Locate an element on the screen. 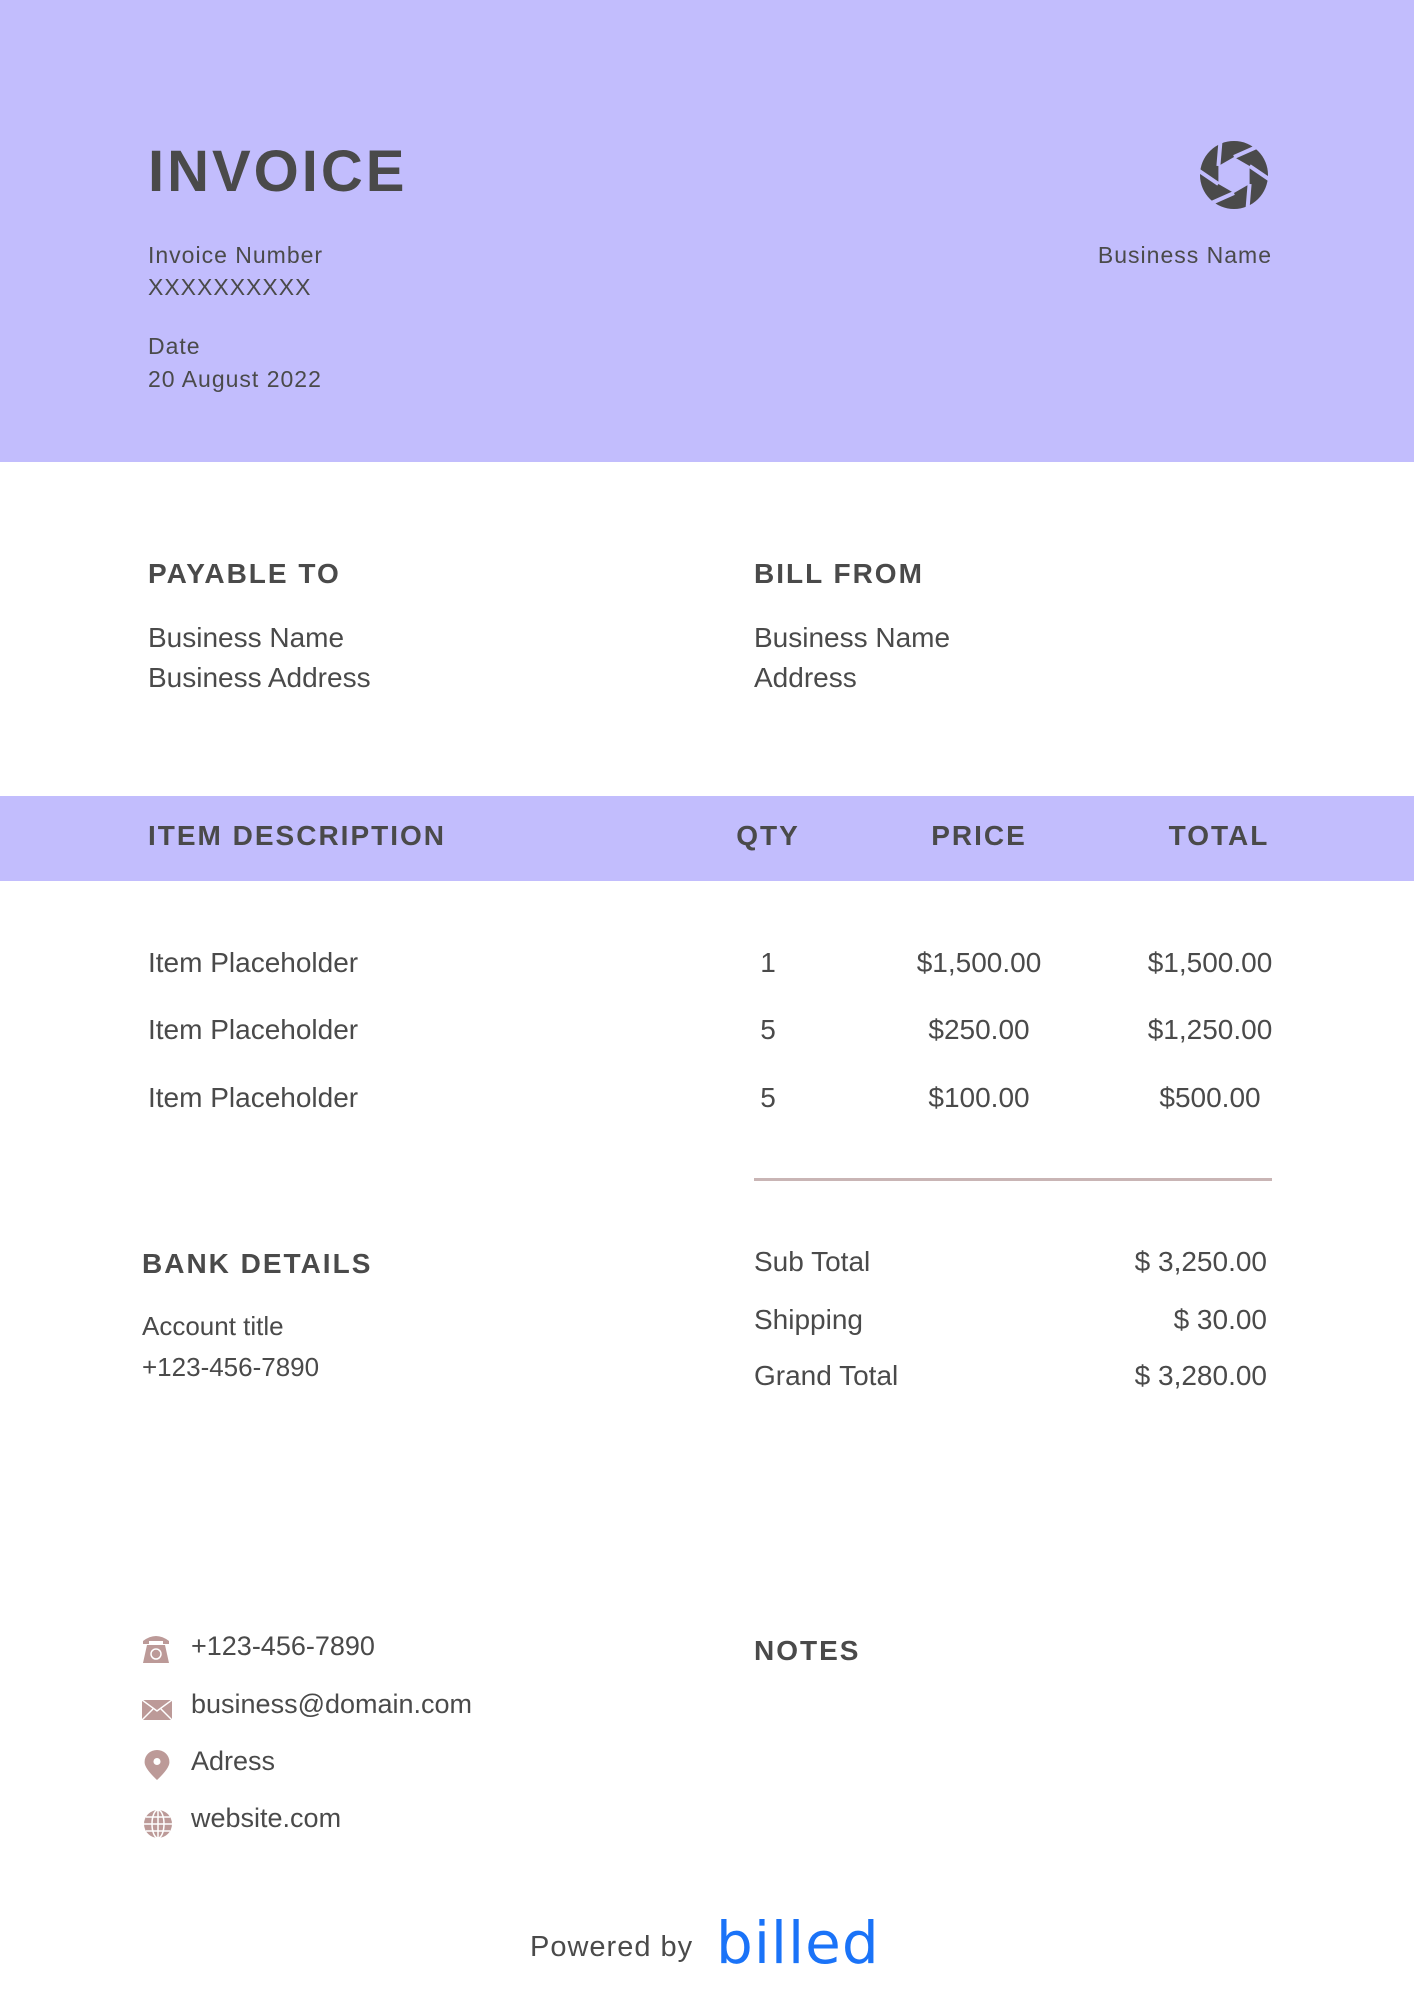  contact-phone: +123-456-7890 is located at coordinates (283, 1646).